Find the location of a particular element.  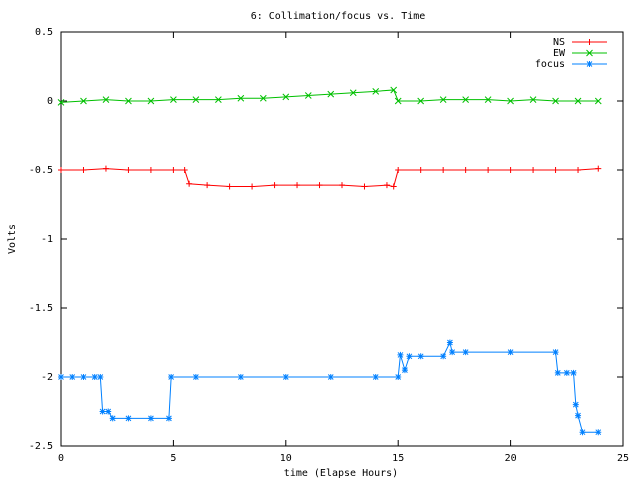

legend-label: NS is located at coordinates (559, 42).